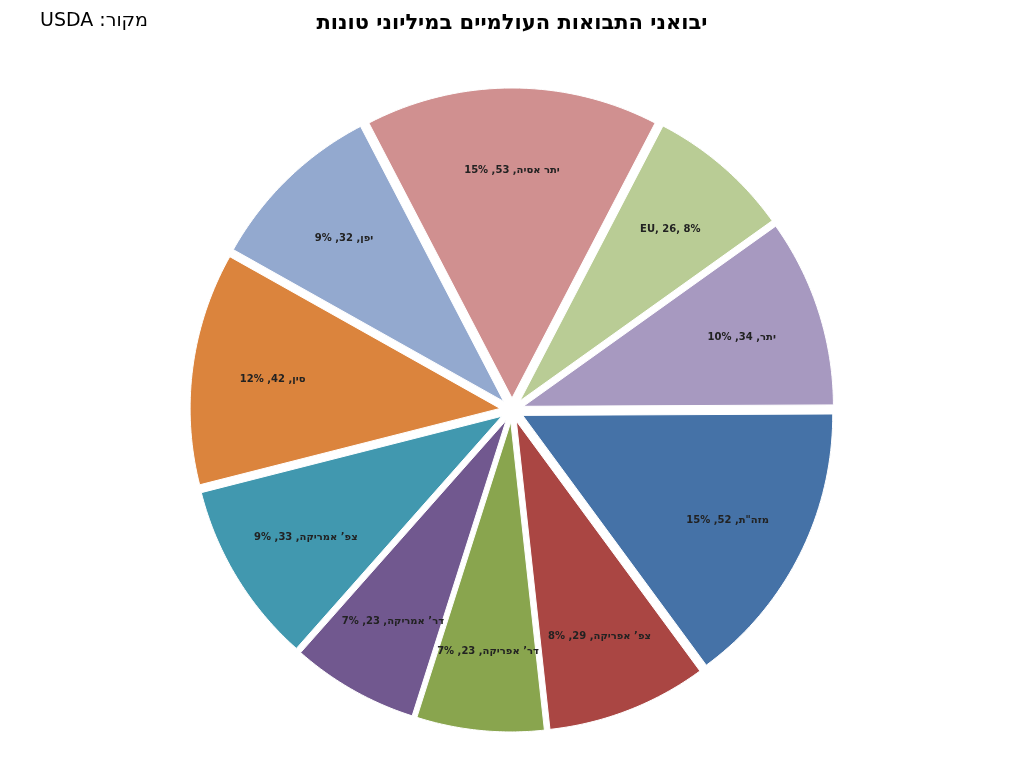 This screenshot has height=768, width=1024. What do you see at coordinates (670, 228) in the screenshot?
I see `slice-label: EU, 26, 8%` at bounding box center [670, 228].